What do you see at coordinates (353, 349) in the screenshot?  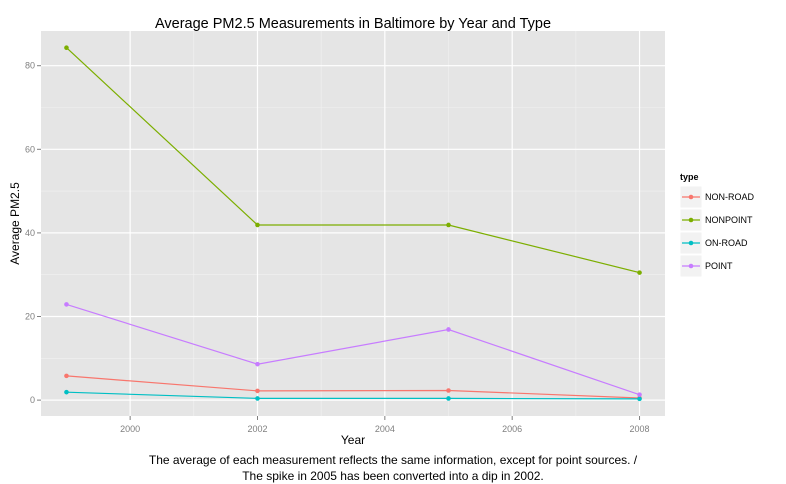 I see `series-line-point` at bounding box center [353, 349].